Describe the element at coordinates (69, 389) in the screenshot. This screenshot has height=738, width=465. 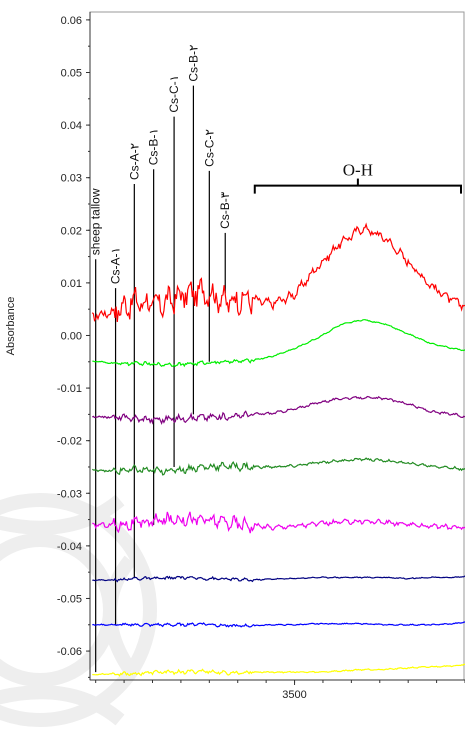
I see `y-tick-label: -0.01` at that location.